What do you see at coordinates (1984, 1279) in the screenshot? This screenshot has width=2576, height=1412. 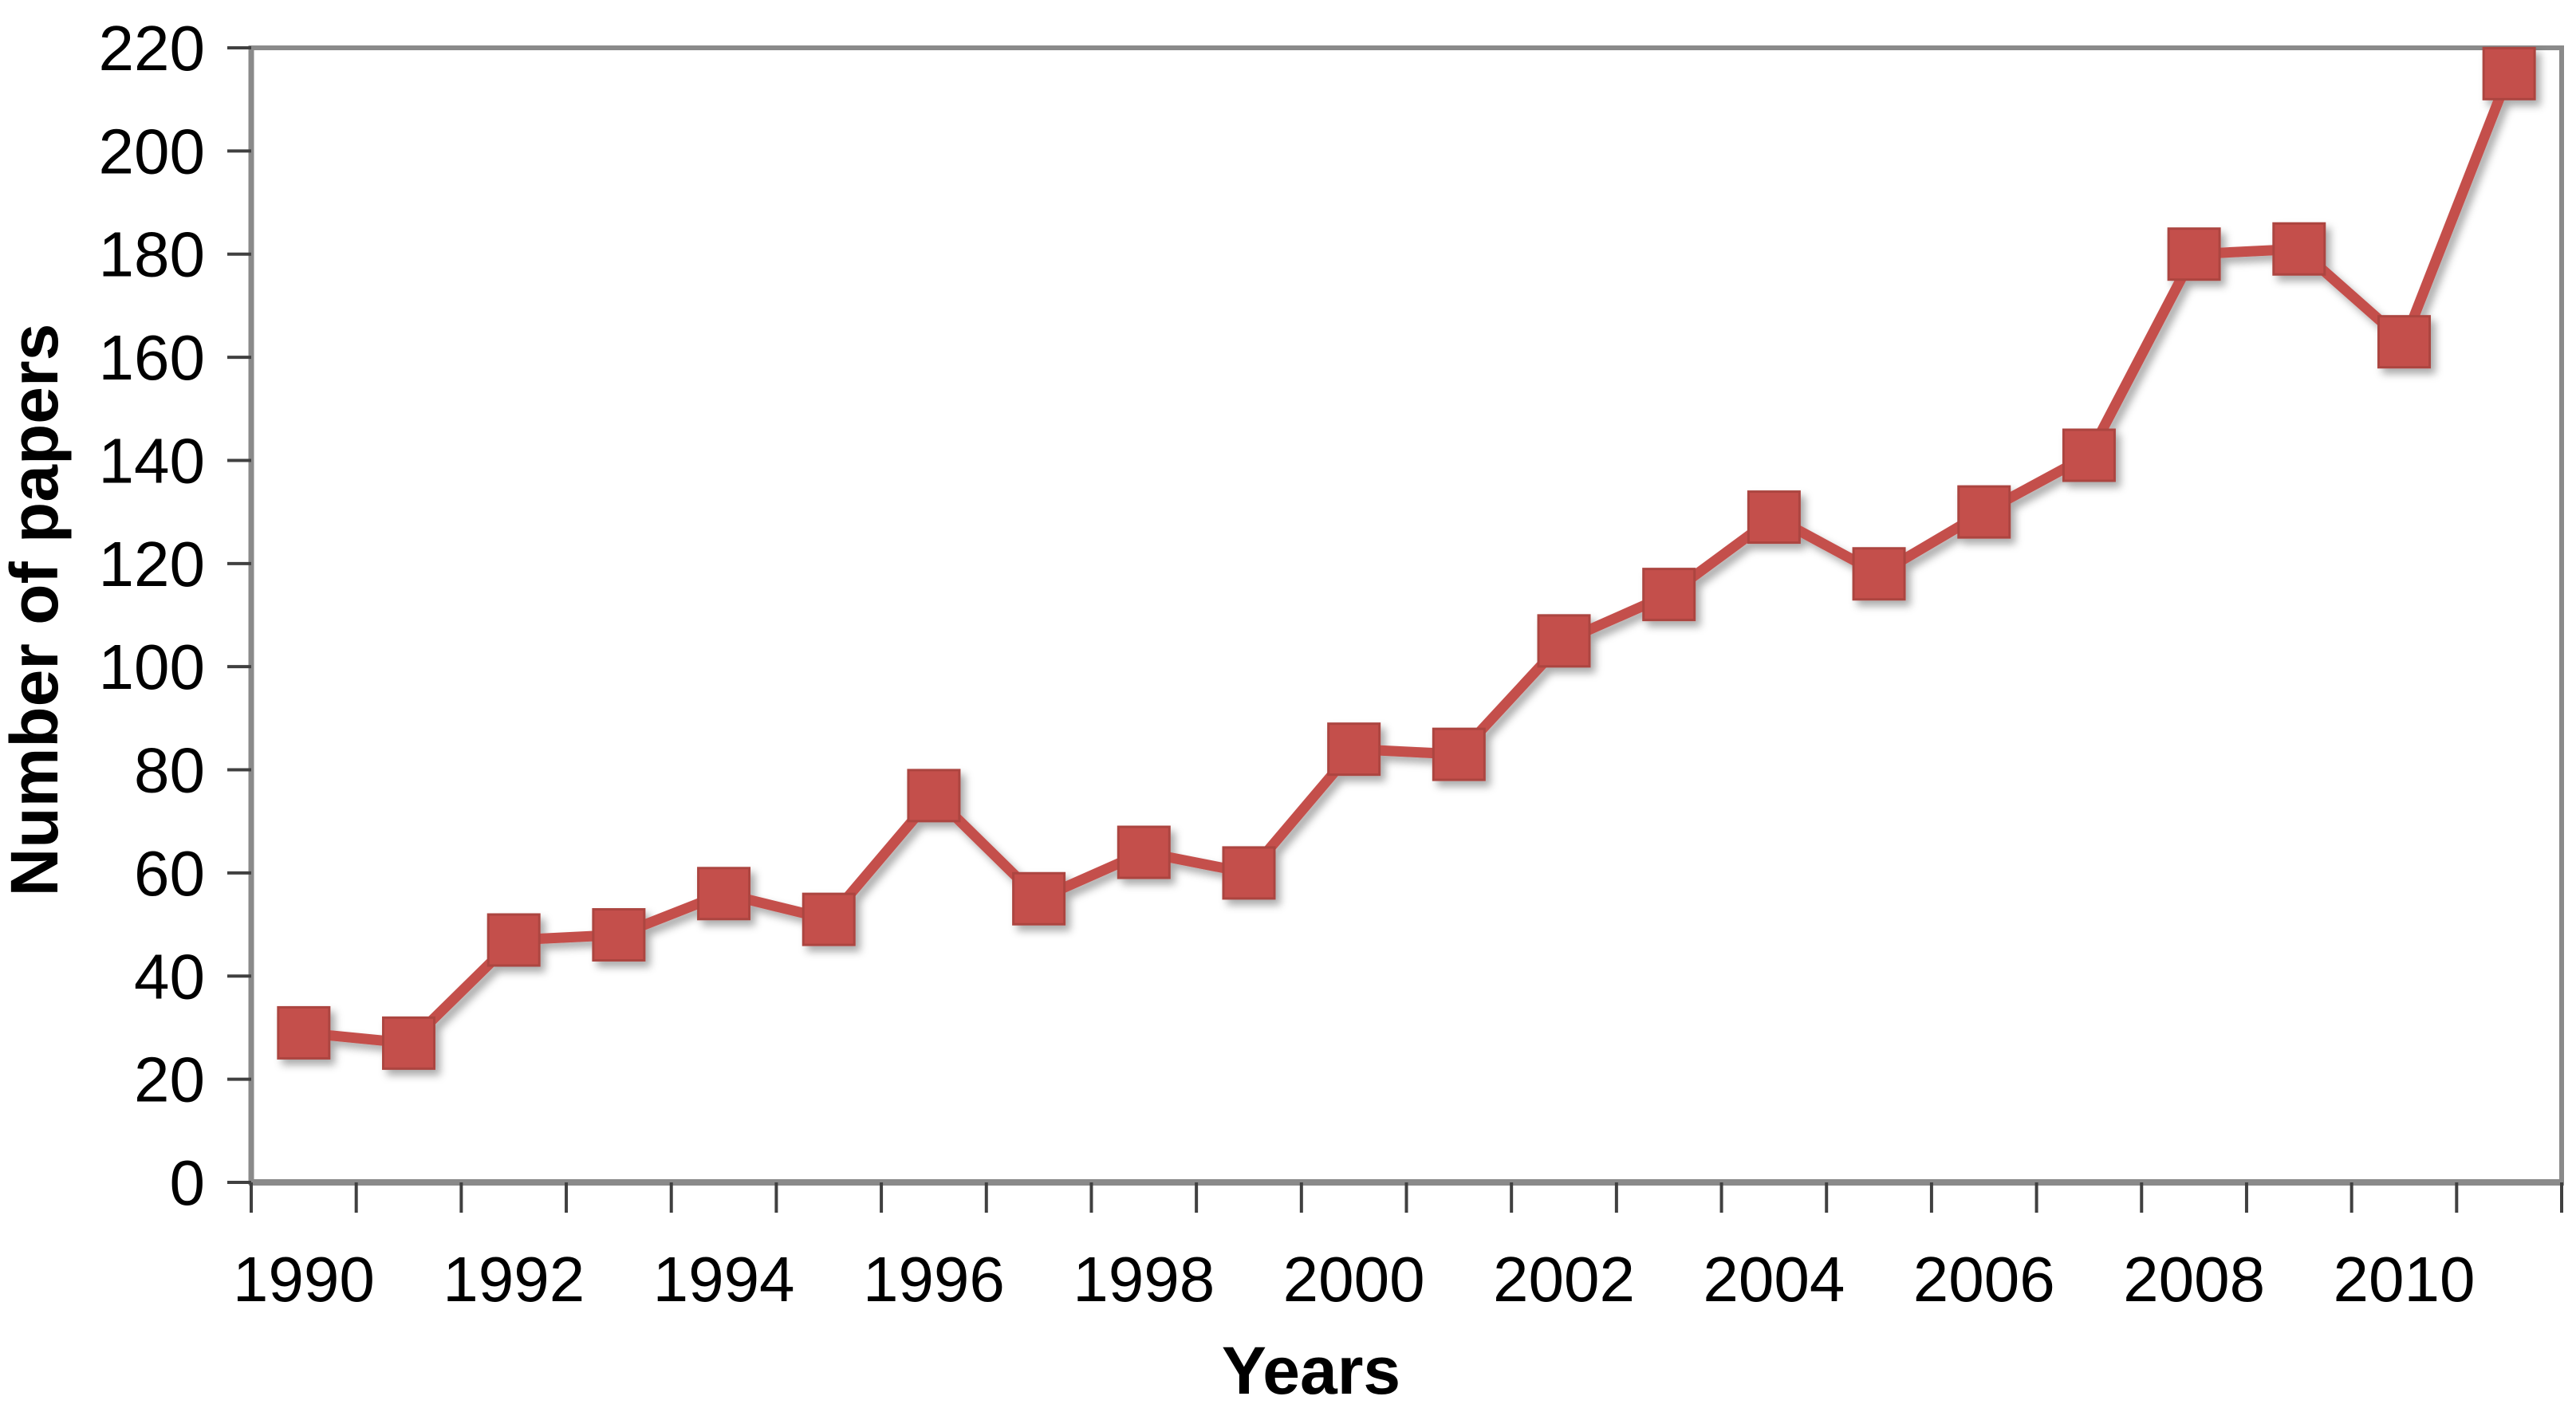 I see `x-tick-label: 2006` at bounding box center [1984, 1279].